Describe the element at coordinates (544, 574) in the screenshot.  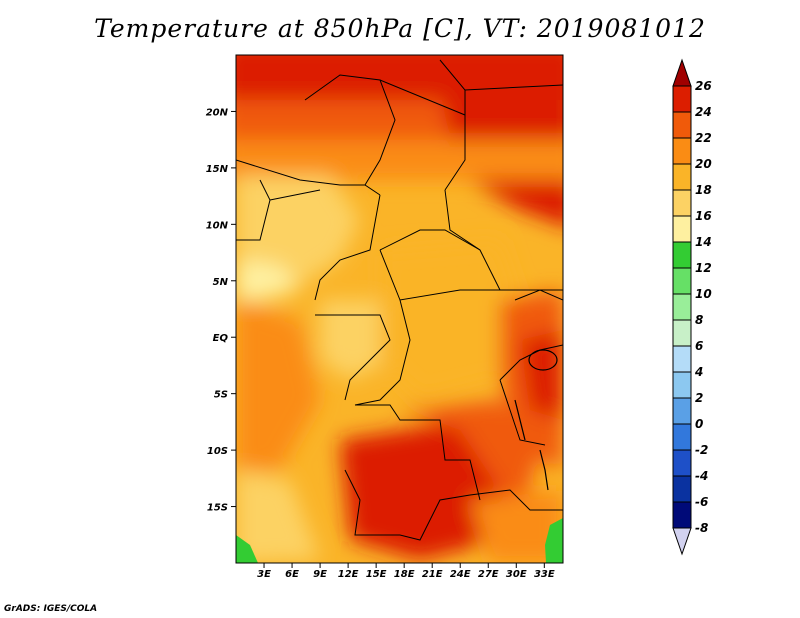
I see `x-tick-label: 33E` at that location.